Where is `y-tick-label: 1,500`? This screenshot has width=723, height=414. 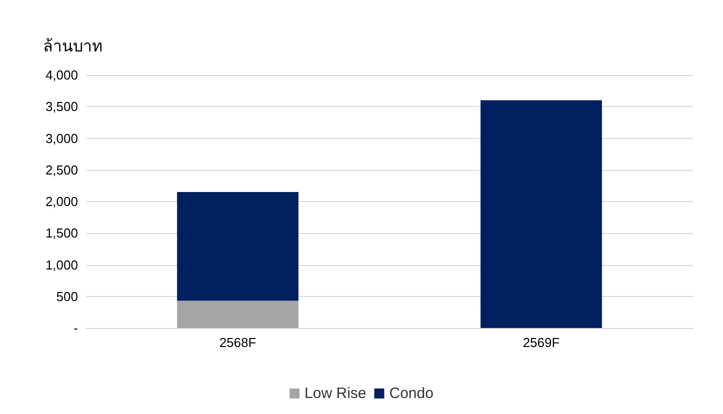 y-tick-label: 1,500 is located at coordinates (61, 233).